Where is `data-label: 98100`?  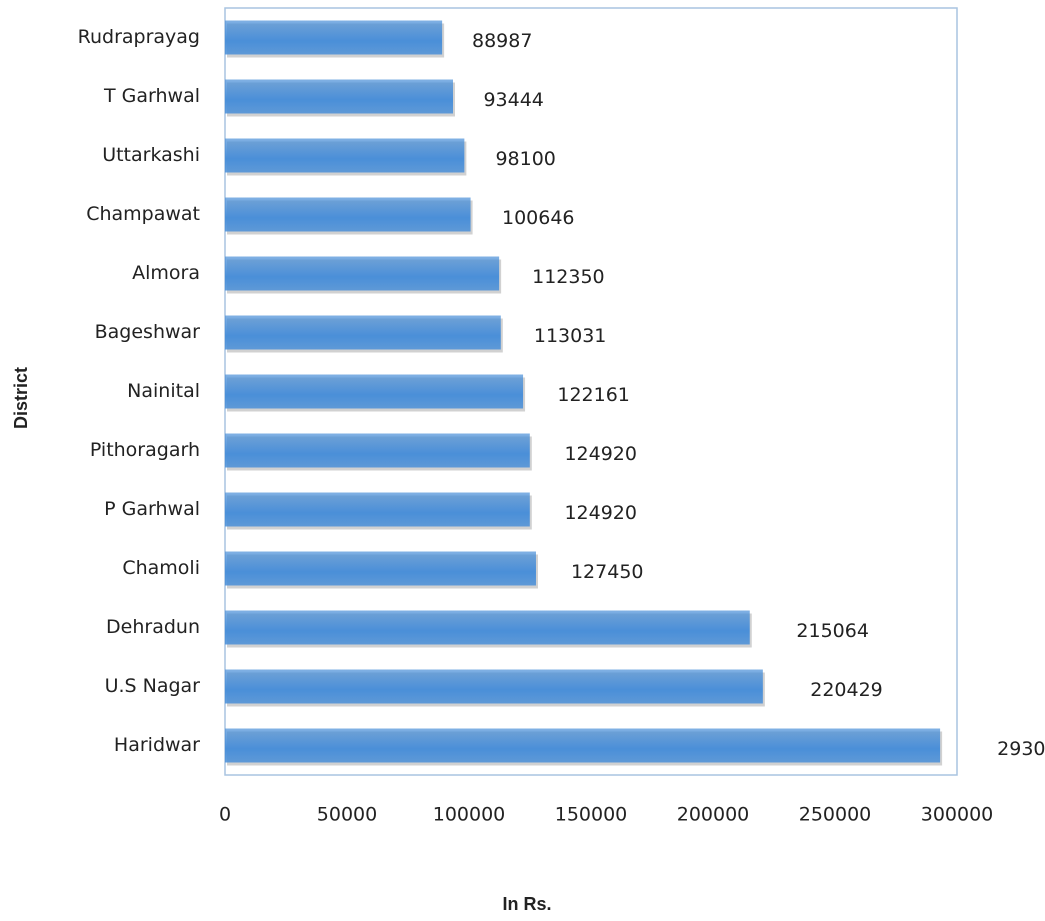
data-label: 98100 is located at coordinates (525, 159).